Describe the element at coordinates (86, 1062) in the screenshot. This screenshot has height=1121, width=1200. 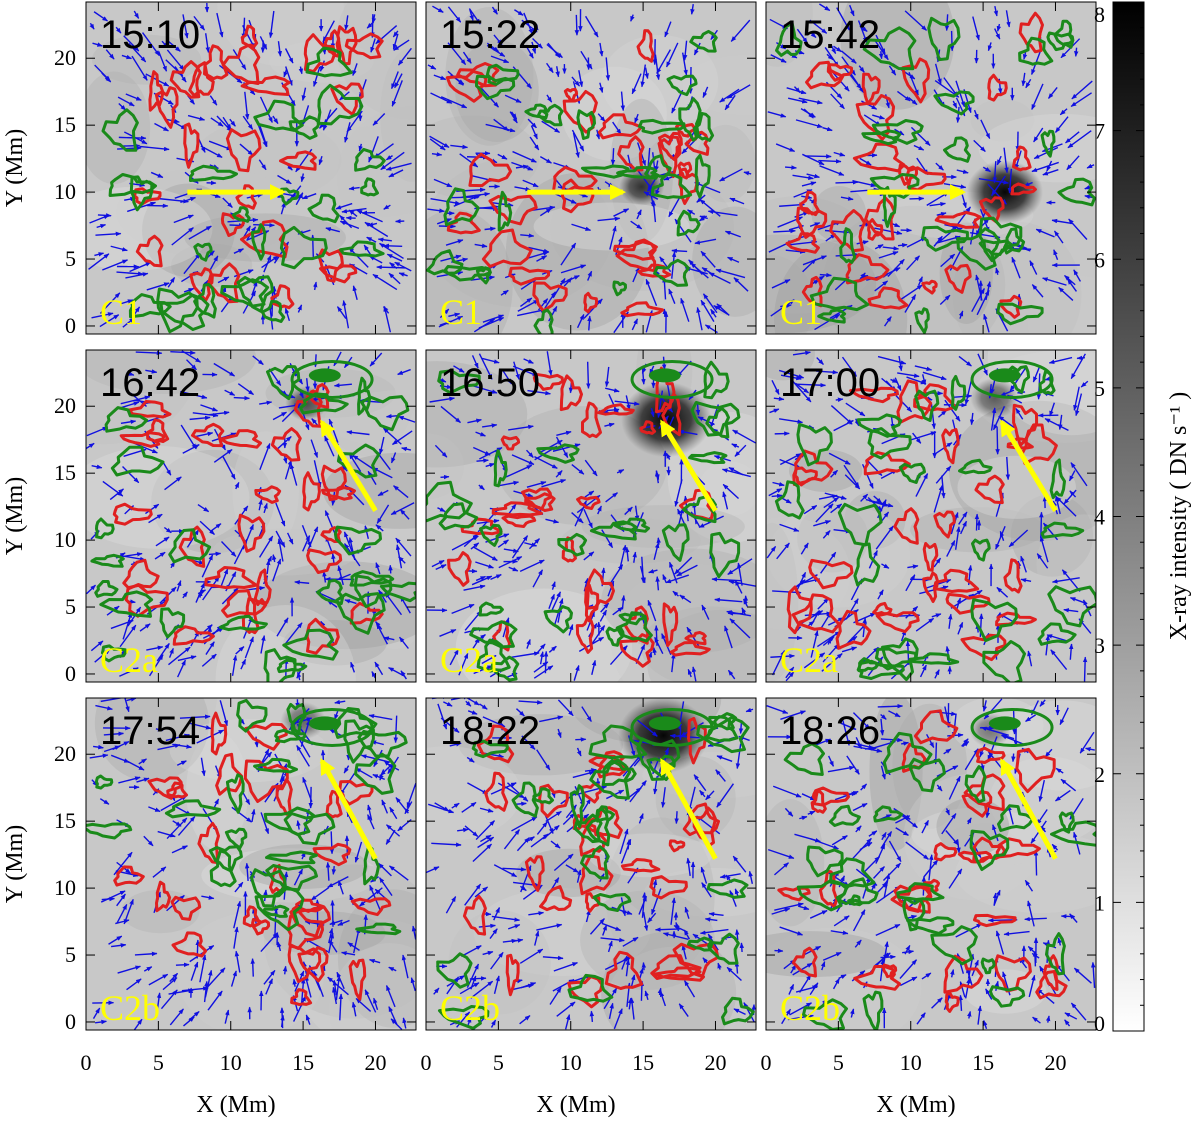
I see `x-tick-label: 0` at that location.